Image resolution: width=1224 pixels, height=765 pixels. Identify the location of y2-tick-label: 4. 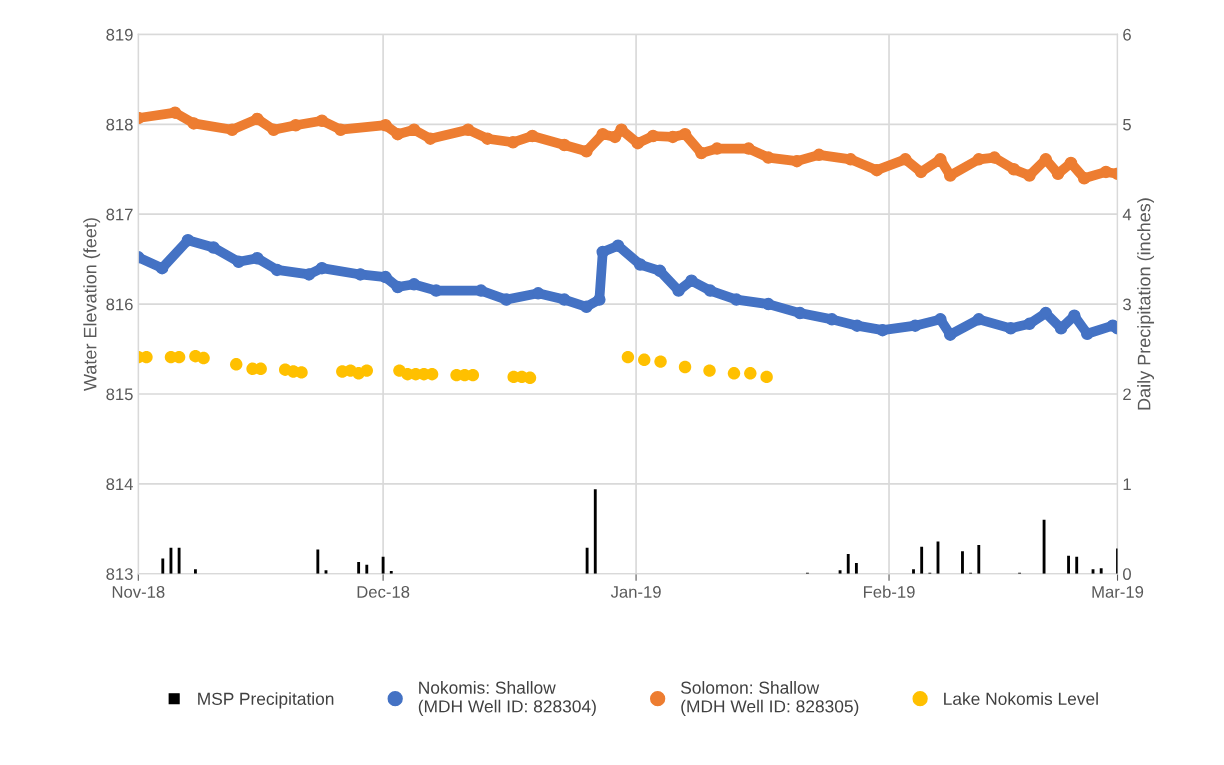
(1127, 214).